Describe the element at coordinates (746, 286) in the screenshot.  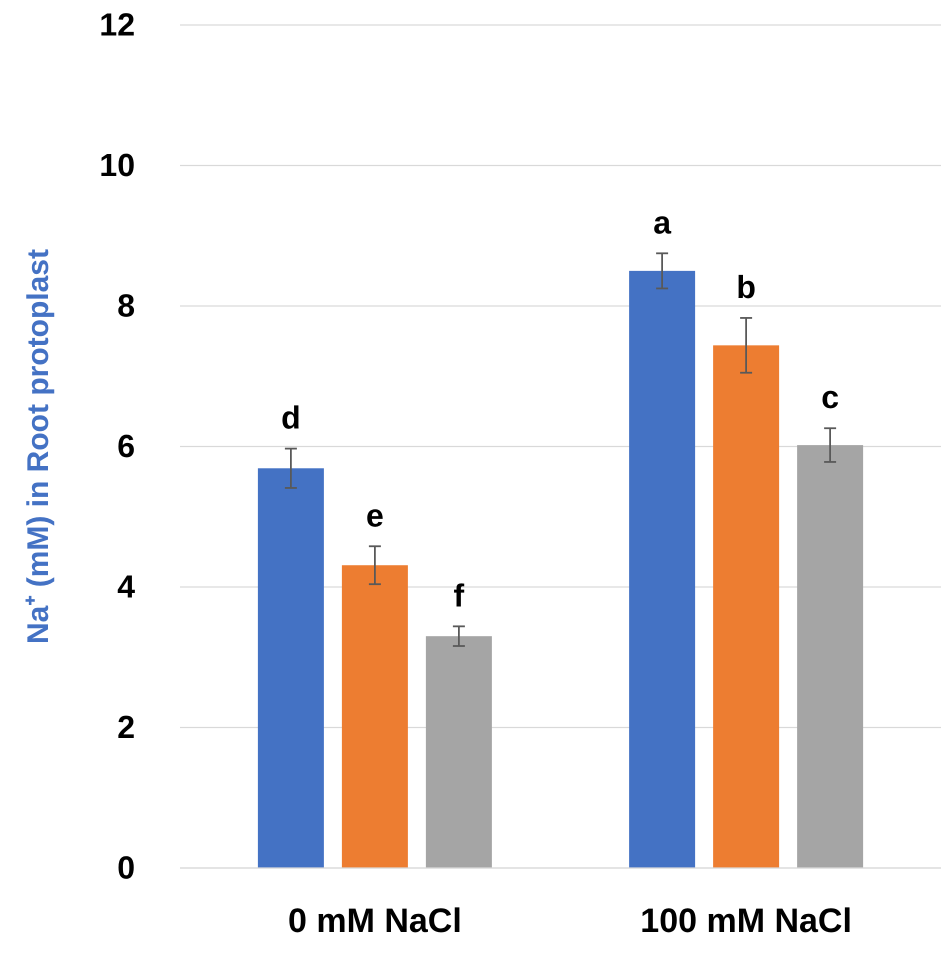
I see `annotation: b` at that location.